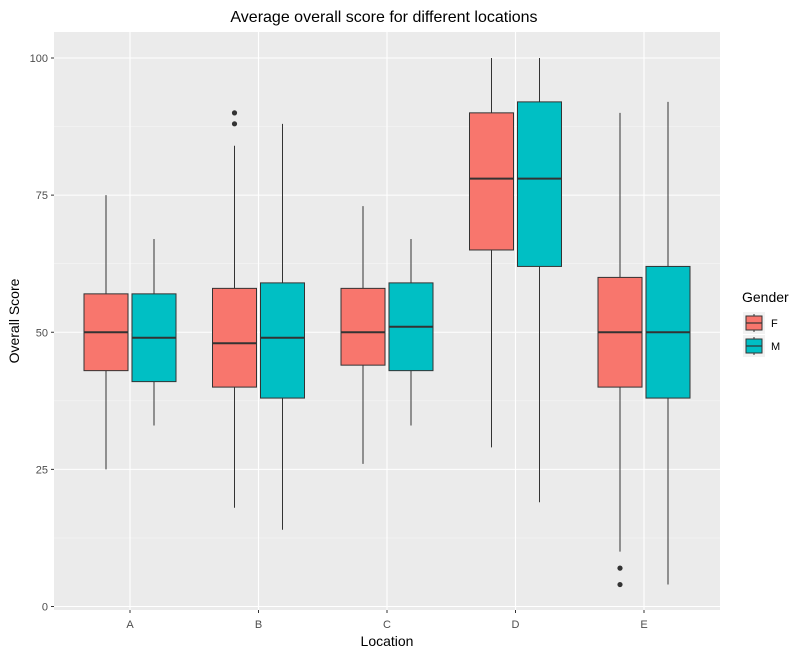 The image size is (805, 661). What do you see at coordinates (42, 470) in the screenshot?
I see `y-tick-label: 25` at bounding box center [42, 470].